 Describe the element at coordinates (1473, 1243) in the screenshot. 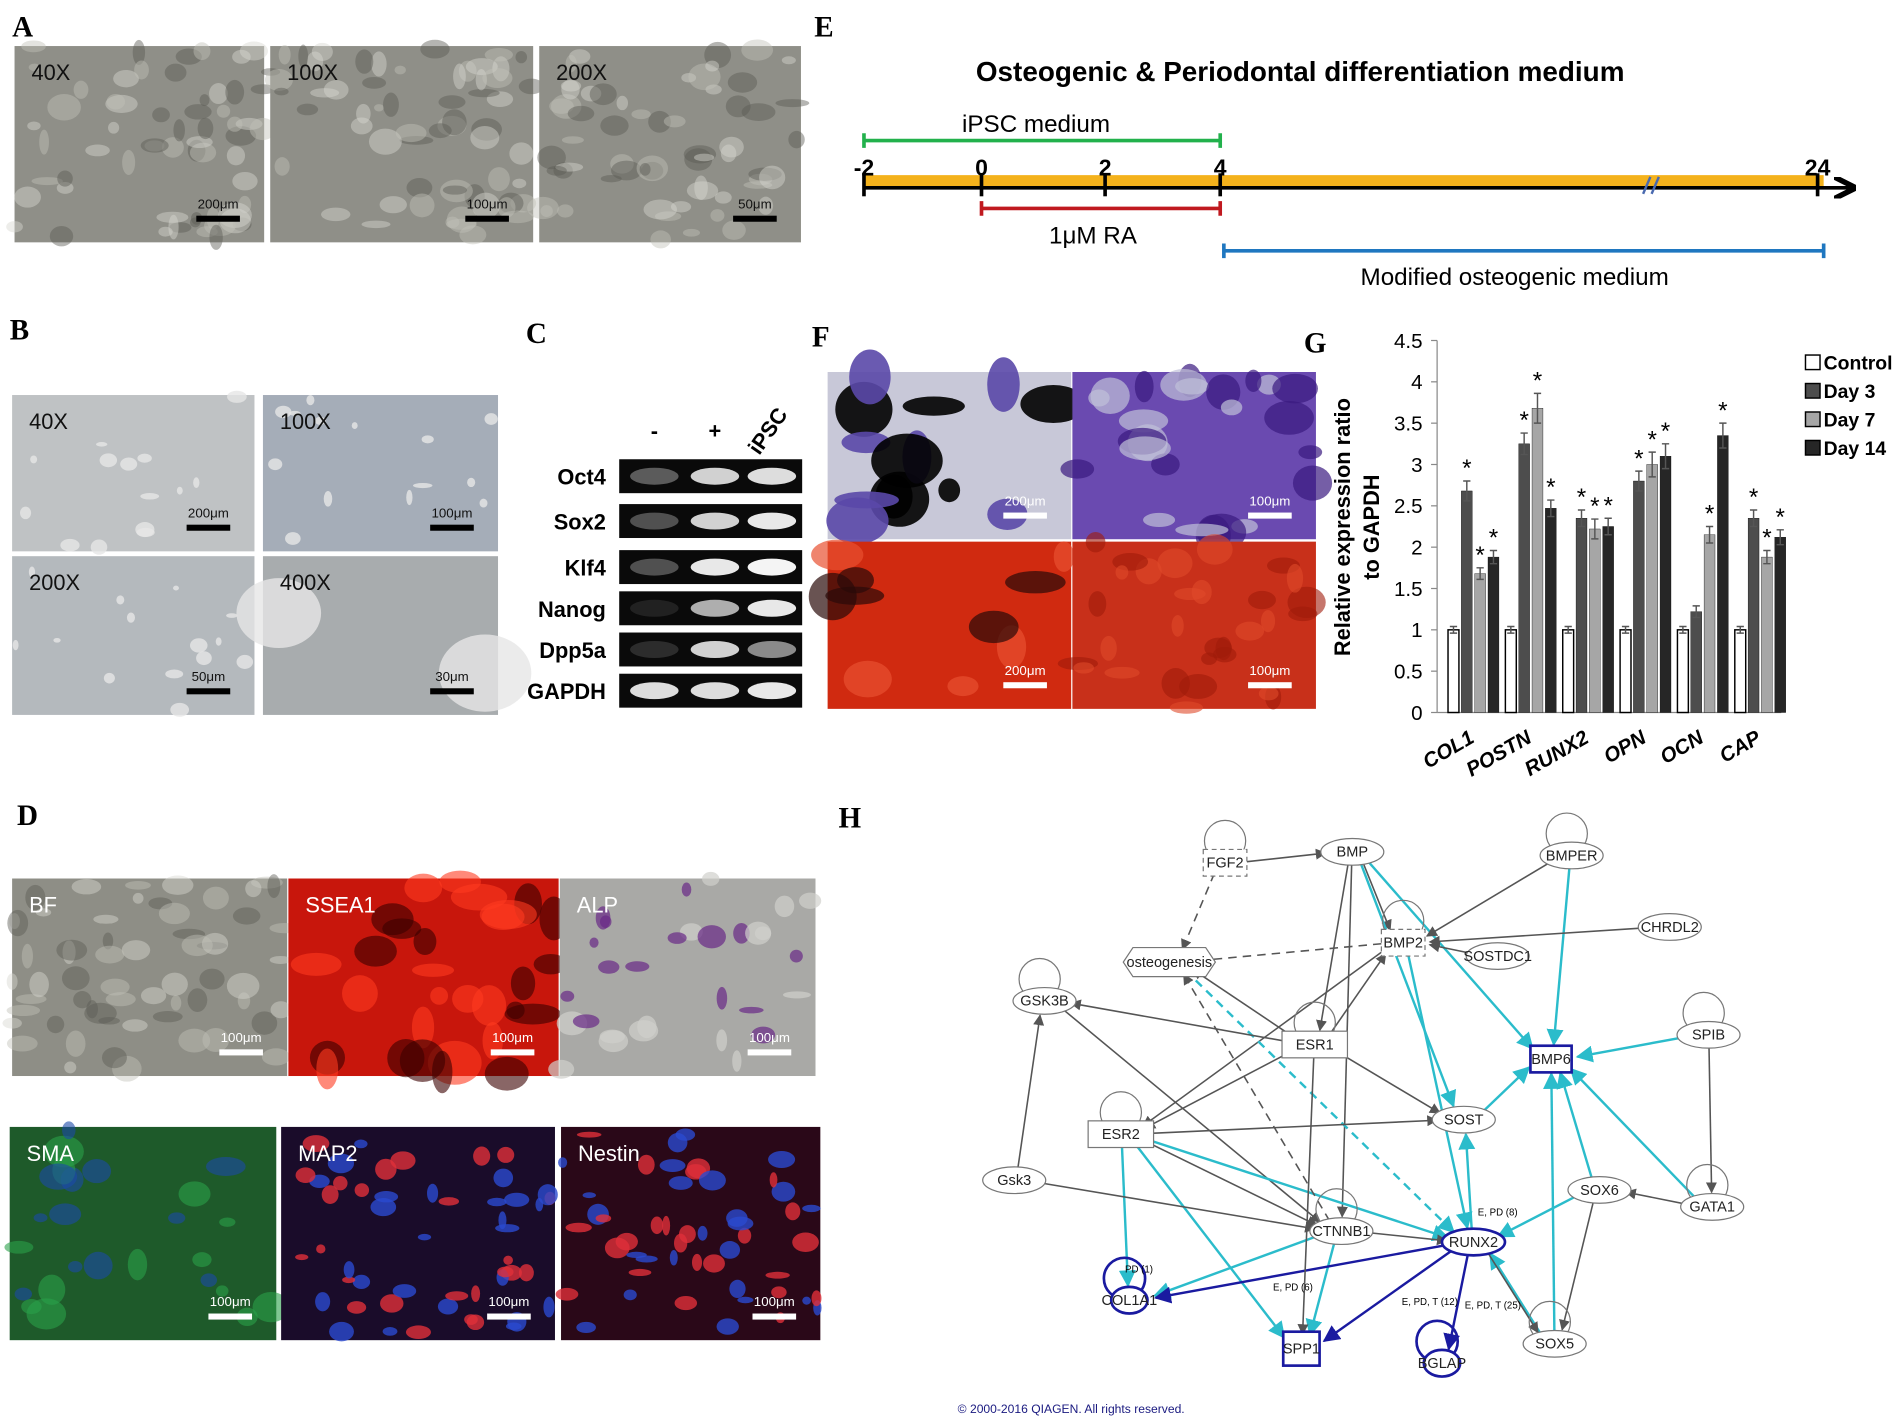

I see `node-label: RUNX2` at that location.